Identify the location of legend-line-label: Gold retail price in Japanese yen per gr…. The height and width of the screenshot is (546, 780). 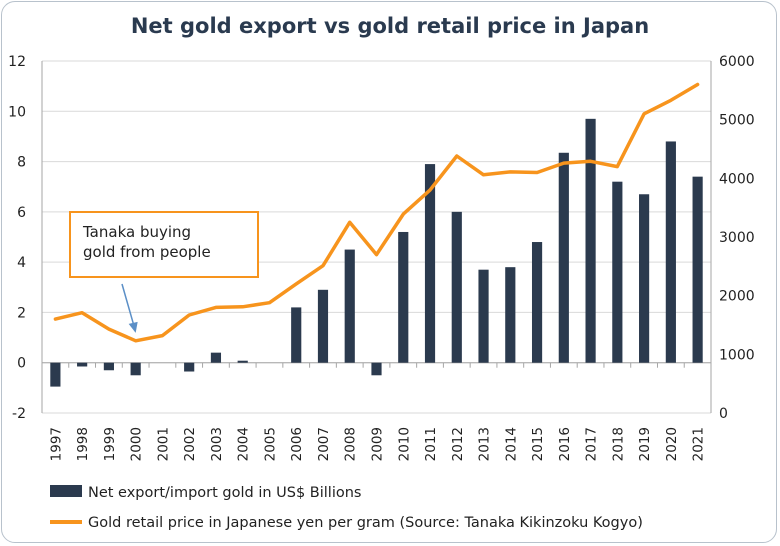
(365, 523).